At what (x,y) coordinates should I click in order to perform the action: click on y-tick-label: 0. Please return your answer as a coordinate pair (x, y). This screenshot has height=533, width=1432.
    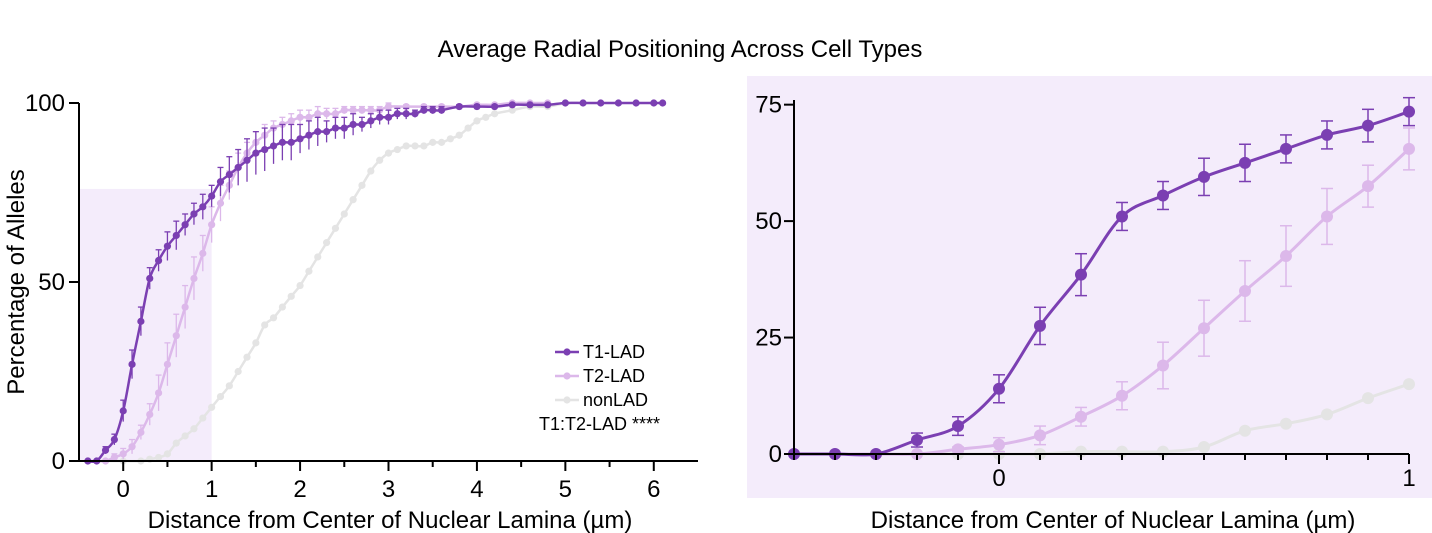
    Looking at the image, I should click on (58, 461).